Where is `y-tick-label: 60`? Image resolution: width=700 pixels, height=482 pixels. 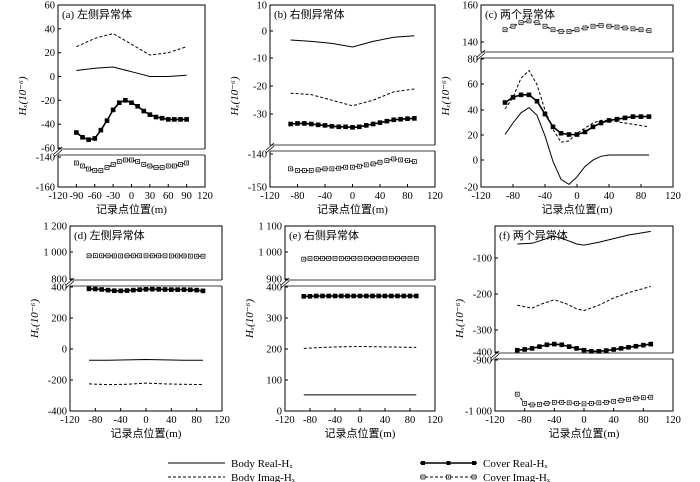
y-tick-label: 60 is located at coordinates (50, 6).